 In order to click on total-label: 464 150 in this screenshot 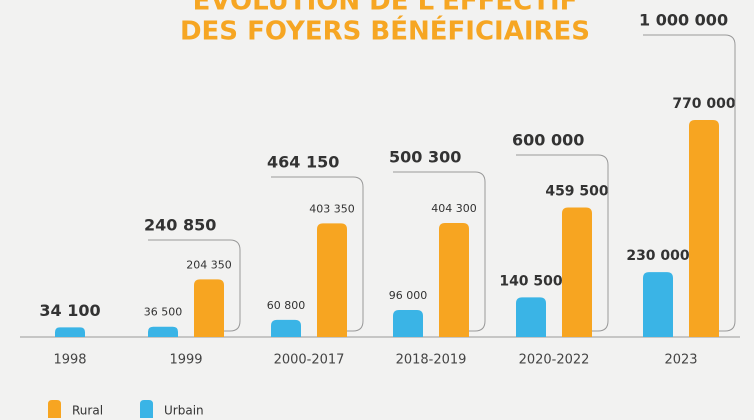, I will do `click(303, 162)`.